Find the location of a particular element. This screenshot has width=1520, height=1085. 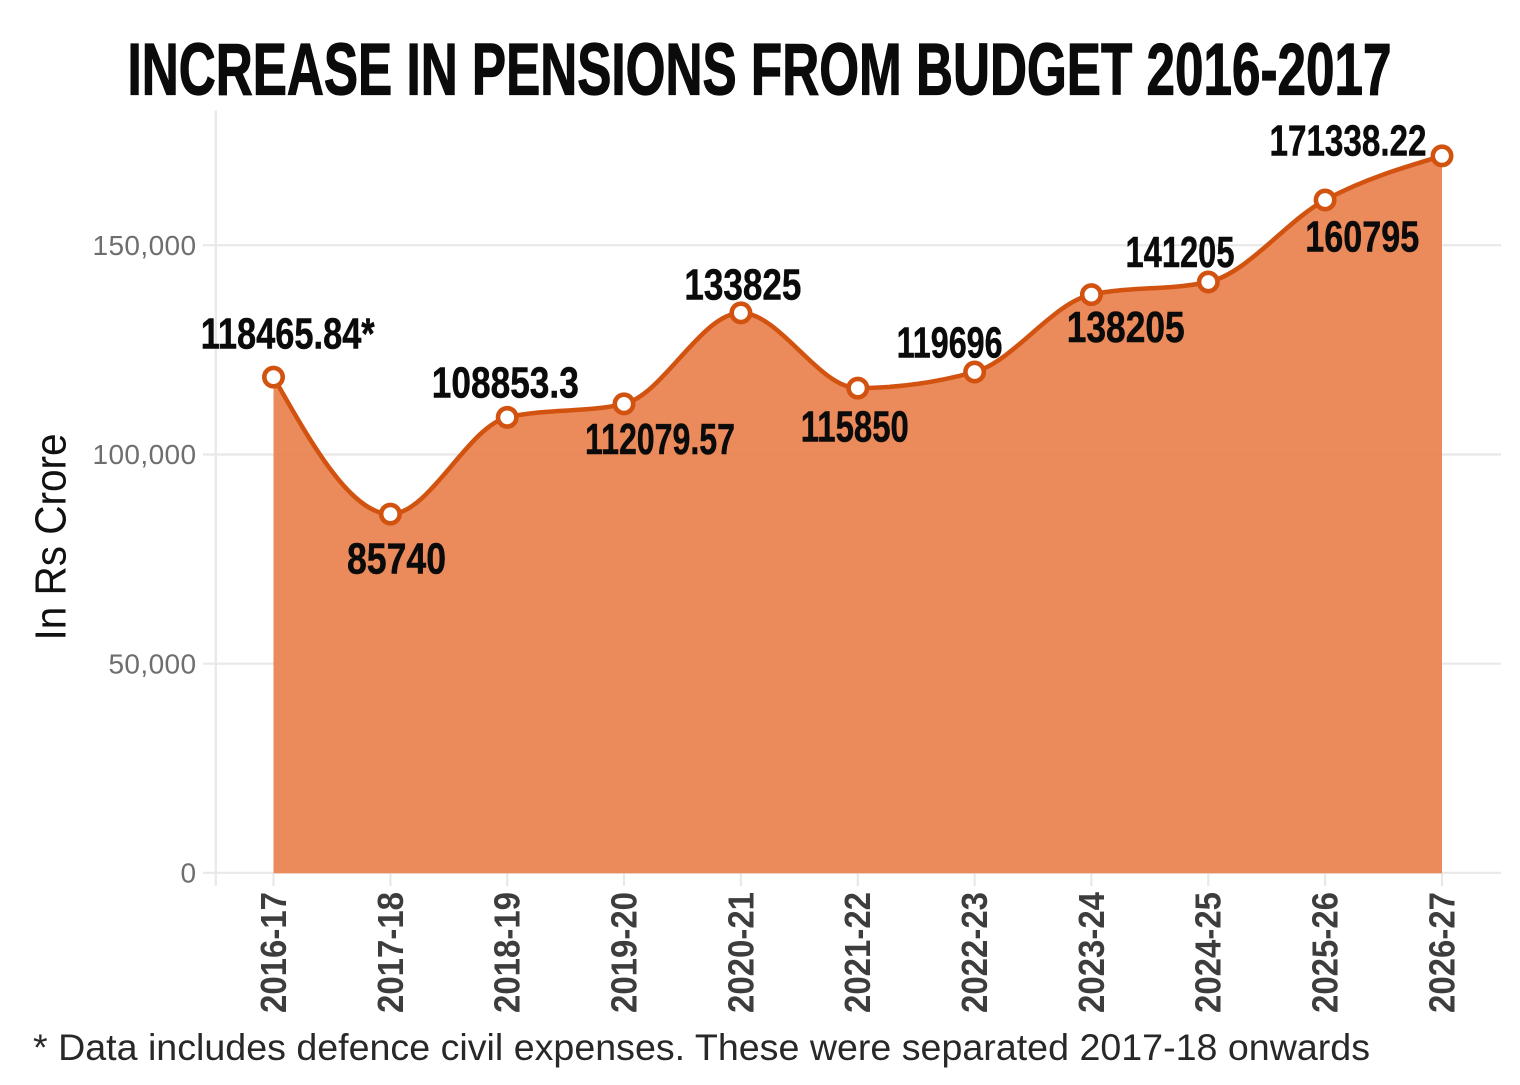

svg-text: 150,000 is located at coordinates (144, 245).